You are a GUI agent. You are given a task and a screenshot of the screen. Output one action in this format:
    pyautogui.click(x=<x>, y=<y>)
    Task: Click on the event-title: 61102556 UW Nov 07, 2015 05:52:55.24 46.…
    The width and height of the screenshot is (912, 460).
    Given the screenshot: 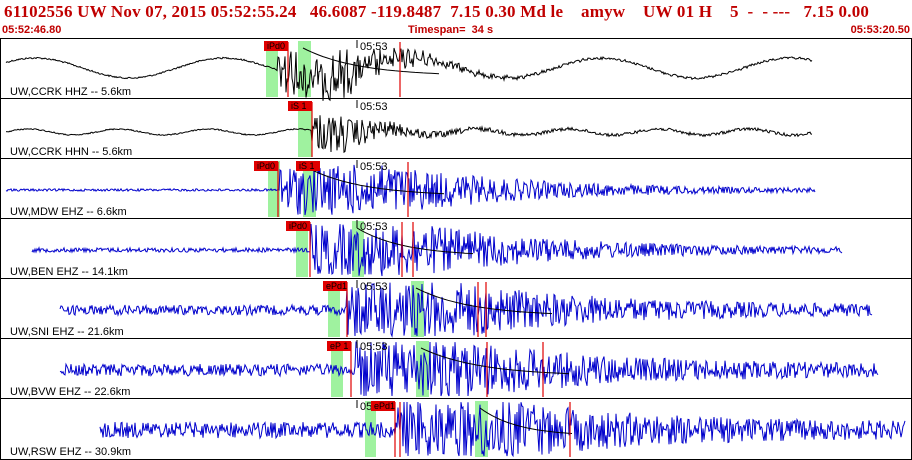 What is the action you would take?
    pyautogui.click(x=437, y=11)
    